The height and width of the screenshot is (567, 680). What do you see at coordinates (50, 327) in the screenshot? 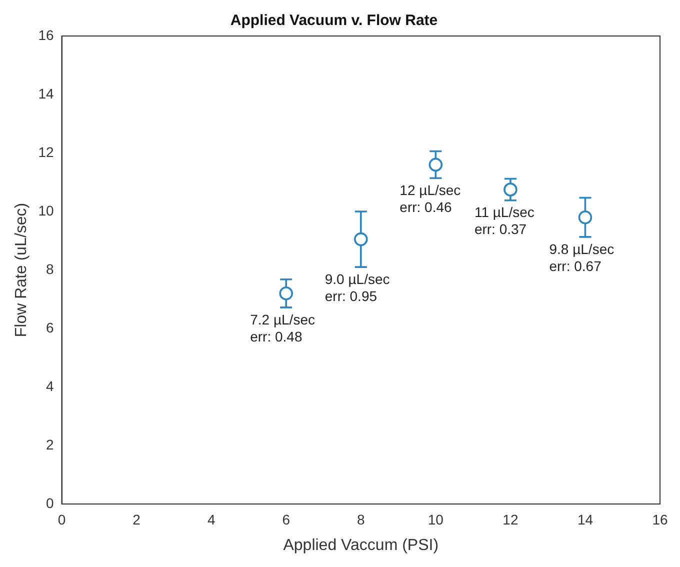
I see `y-tick-label: 6` at bounding box center [50, 327].